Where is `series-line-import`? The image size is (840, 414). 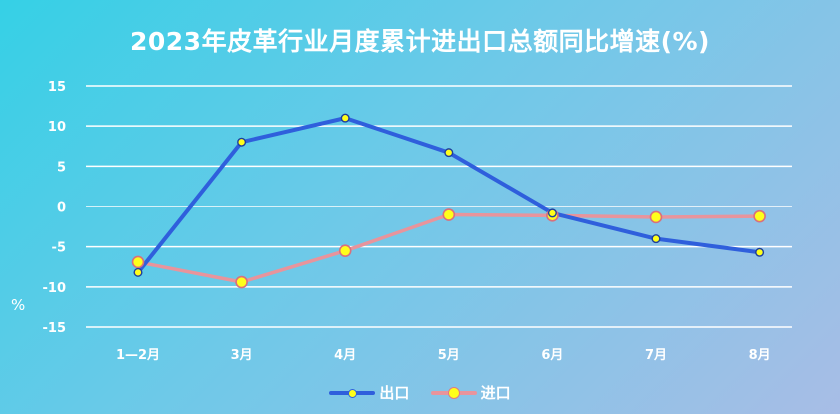
series-line-import is located at coordinates (449, 248).